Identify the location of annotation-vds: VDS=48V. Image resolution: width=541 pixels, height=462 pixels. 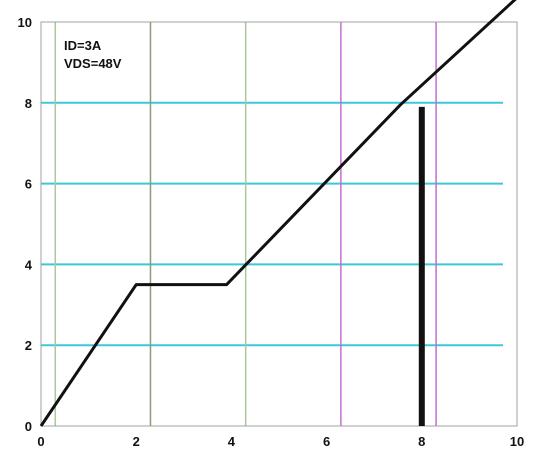
(93, 63).